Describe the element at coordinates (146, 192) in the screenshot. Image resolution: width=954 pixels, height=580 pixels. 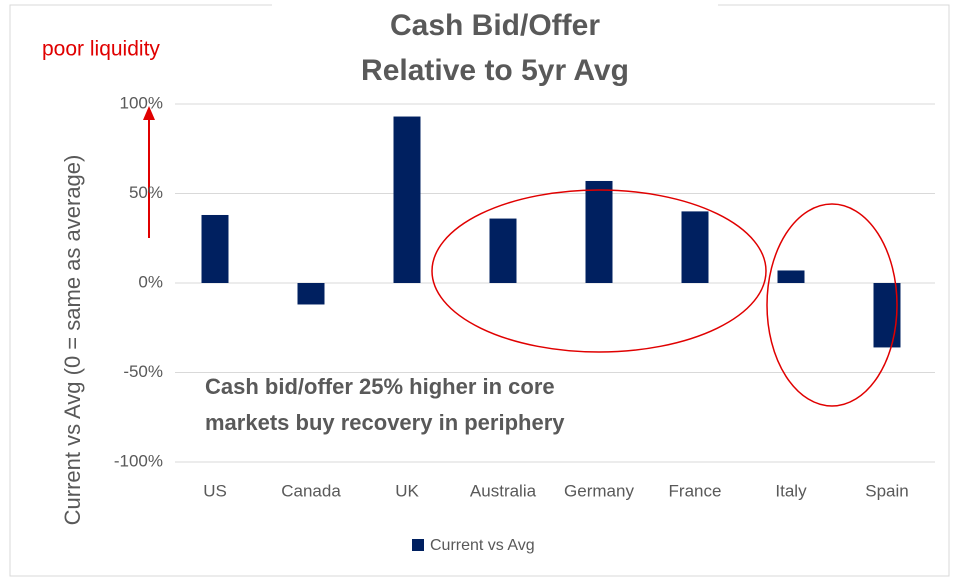
I see `y-tick-label: 50%` at that location.